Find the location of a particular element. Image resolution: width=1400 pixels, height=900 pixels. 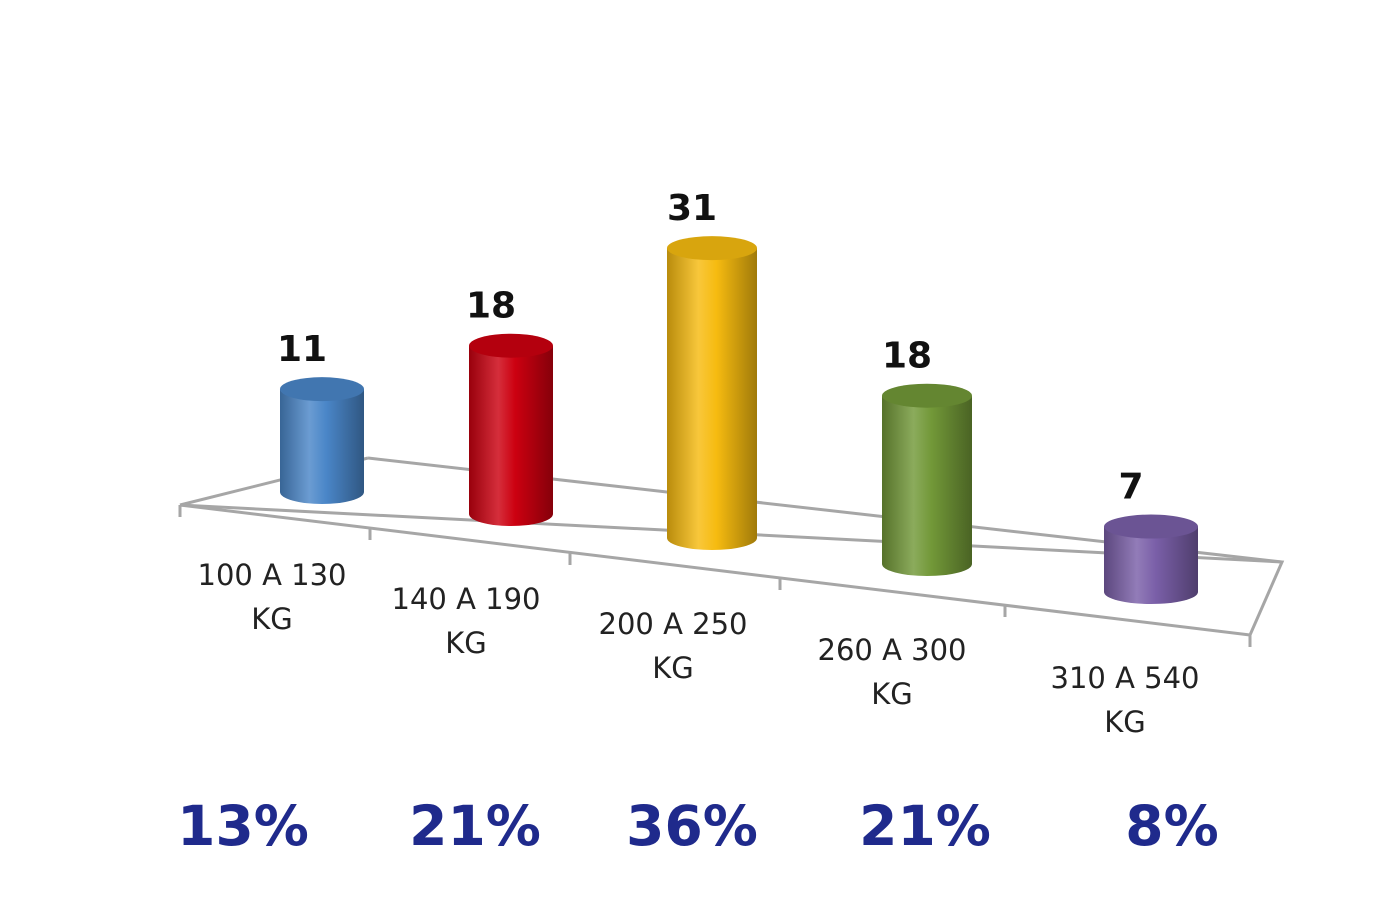

percent-label: 8% is located at coordinates (1171, 826).